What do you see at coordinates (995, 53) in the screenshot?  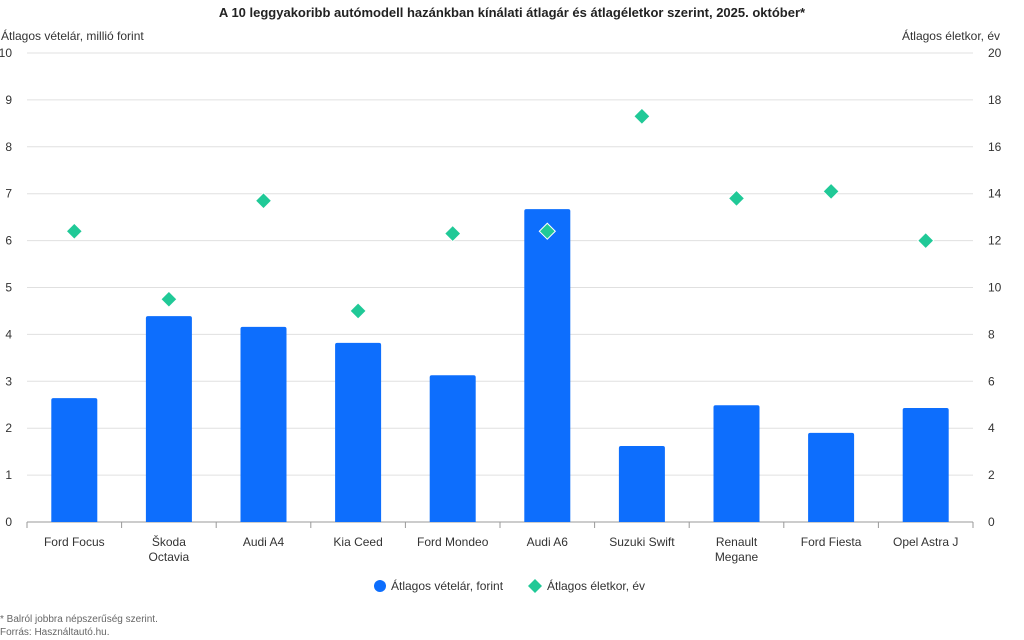 I see `y2-tick-label: 20` at bounding box center [995, 53].